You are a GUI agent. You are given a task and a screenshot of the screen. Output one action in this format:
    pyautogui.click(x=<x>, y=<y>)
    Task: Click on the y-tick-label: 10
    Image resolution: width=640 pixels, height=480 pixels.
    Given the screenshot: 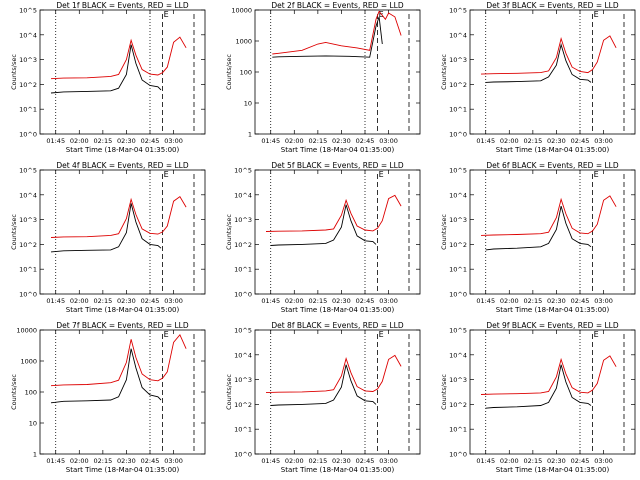 What is the action you would take?
    pyautogui.click(x=248, y=104)
    